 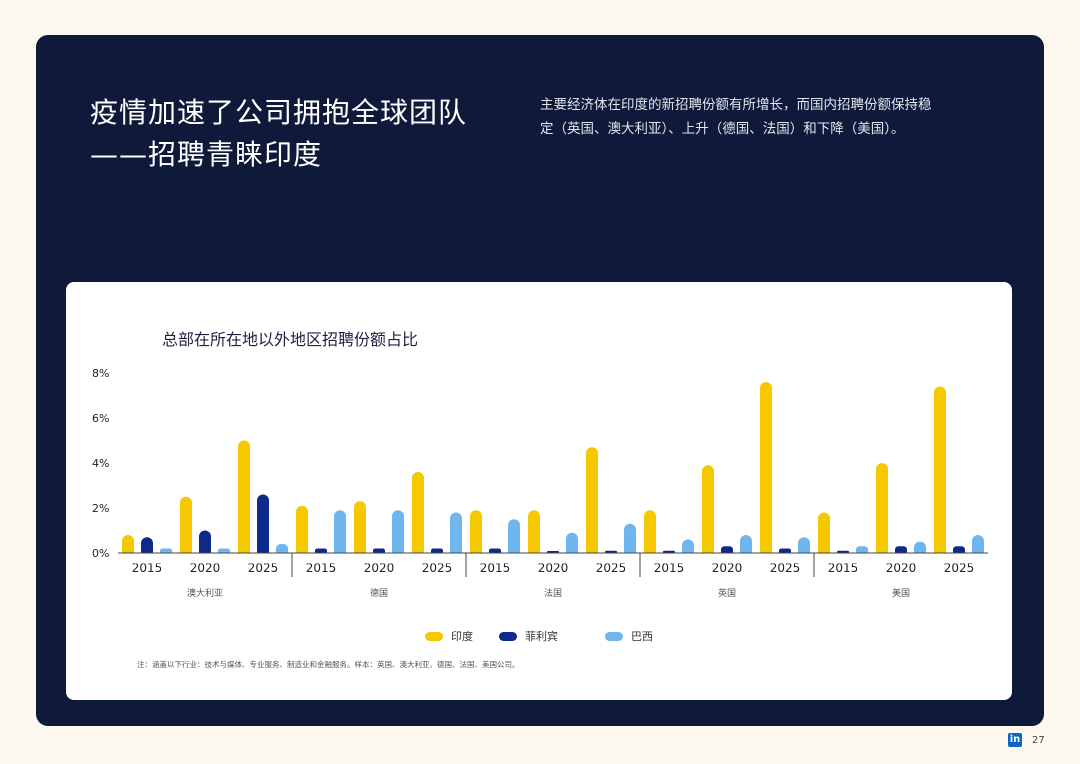 I want to click on group-label: 德国, so click(x=379, y=593).